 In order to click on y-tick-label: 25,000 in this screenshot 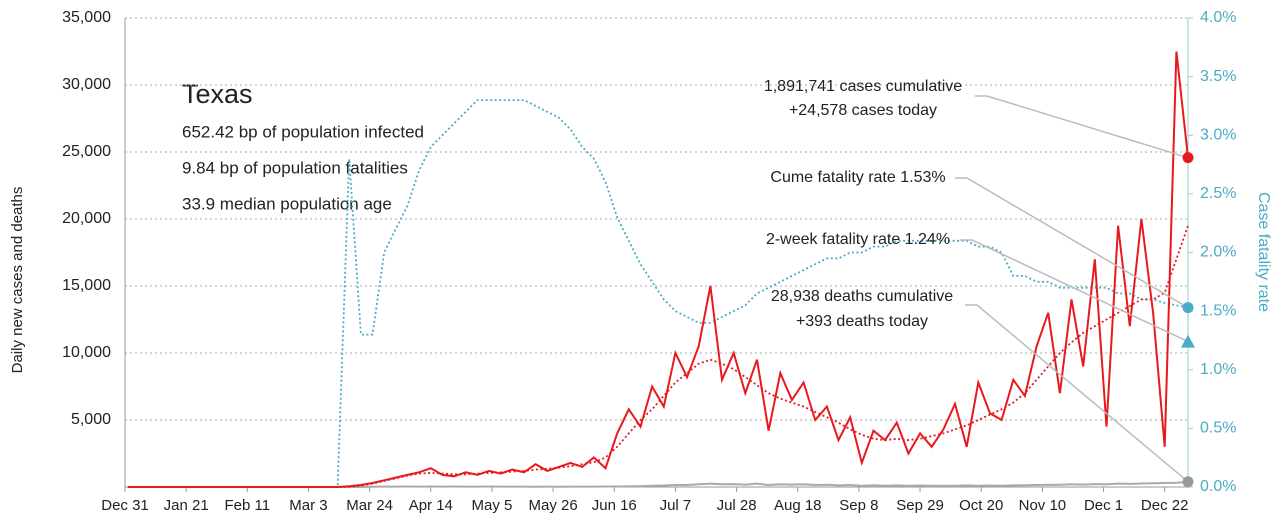, I will do `click(86, 151)`.